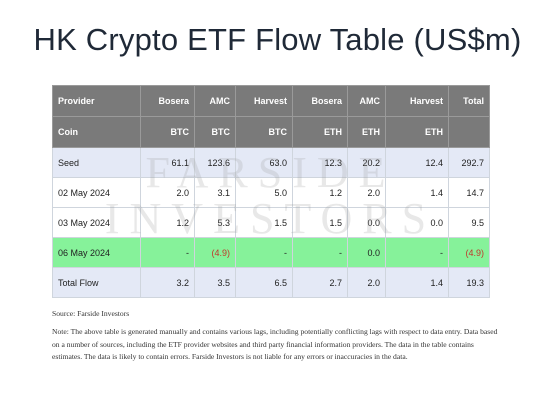  Describe the element at coordinates (167, 282) in the screenshot. I see `table-cell: 3.2` at that location.